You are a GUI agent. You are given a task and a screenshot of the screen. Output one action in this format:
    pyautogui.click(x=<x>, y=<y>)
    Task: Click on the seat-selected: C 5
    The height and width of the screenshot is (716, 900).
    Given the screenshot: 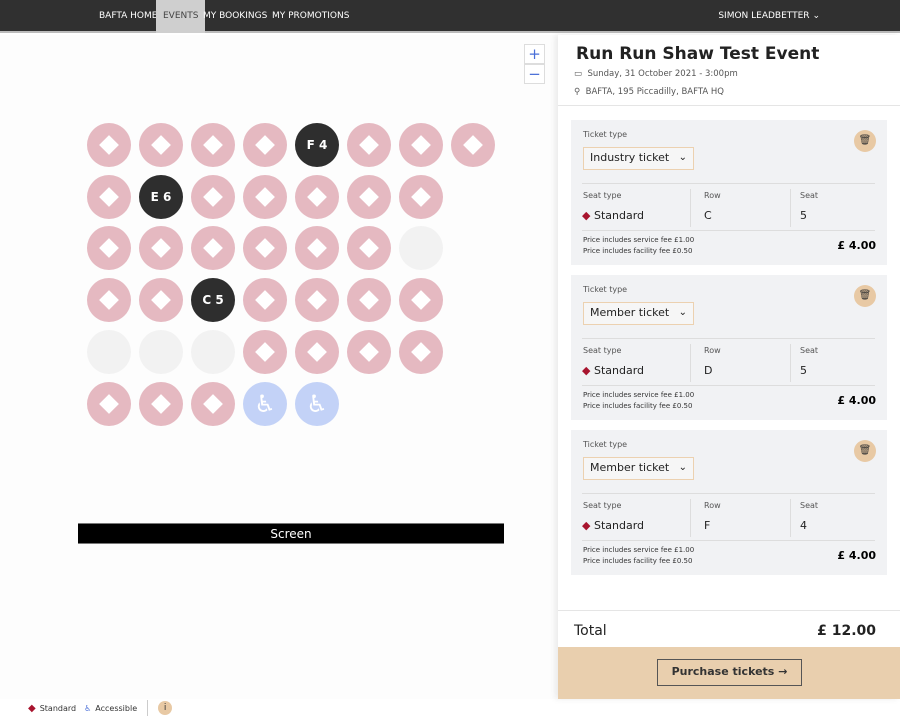 What is the action you would take?
    pyautogui.click(x=213, y=300)
    